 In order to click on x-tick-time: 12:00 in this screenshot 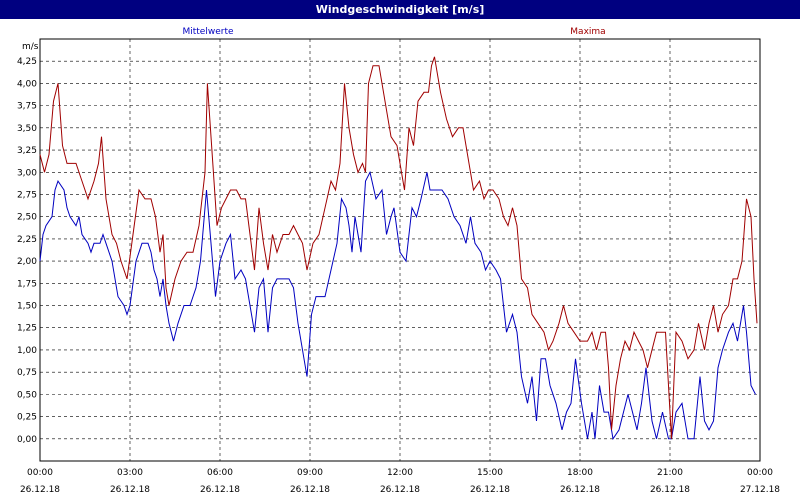, I will do `click(400, 473)`.